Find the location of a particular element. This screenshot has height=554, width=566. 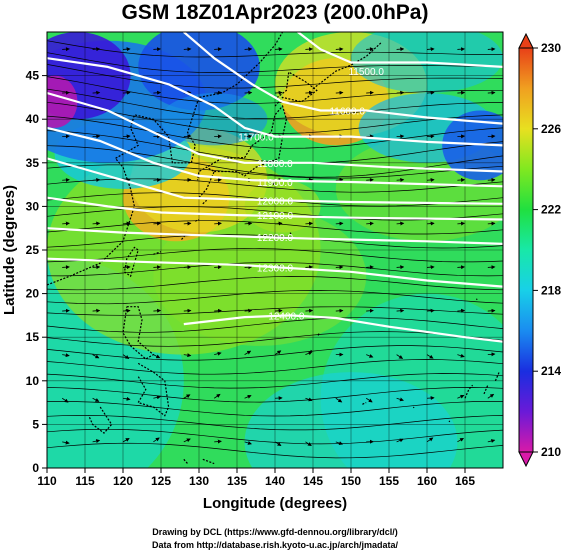

contour-label: 12200.0 is located at coordinates (275, 238).